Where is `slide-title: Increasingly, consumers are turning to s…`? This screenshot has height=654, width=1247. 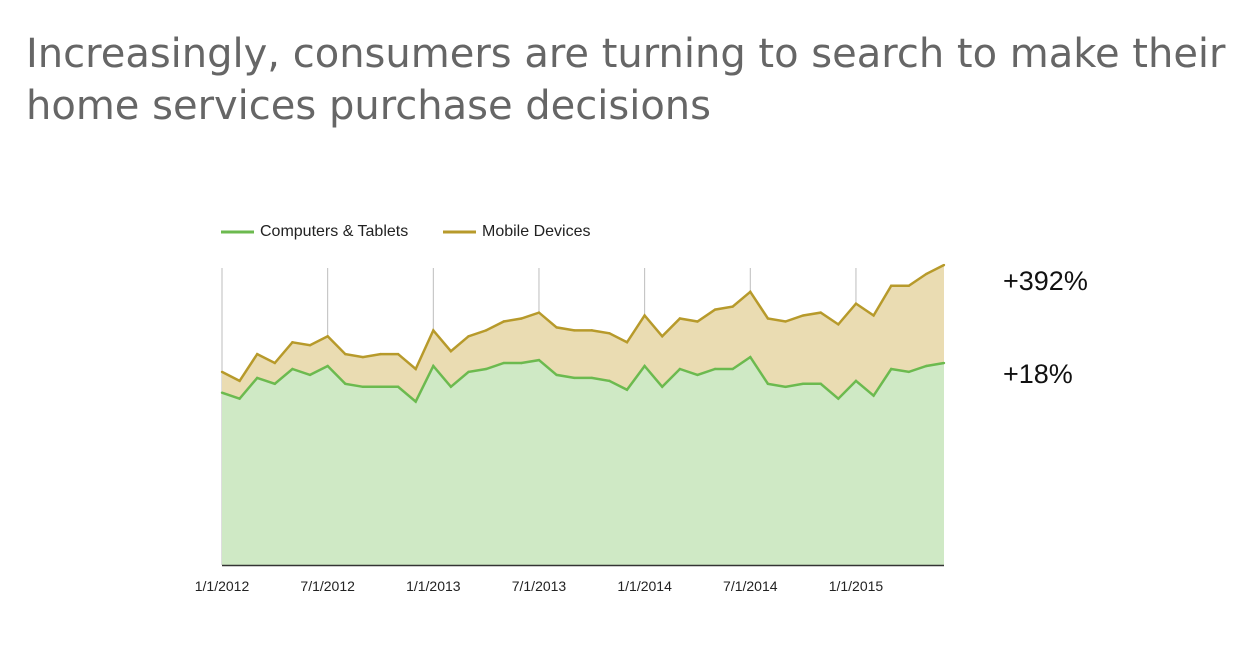 slide-title: Increasingly, consumers are turning to s… is located at coordinates (626, 80).